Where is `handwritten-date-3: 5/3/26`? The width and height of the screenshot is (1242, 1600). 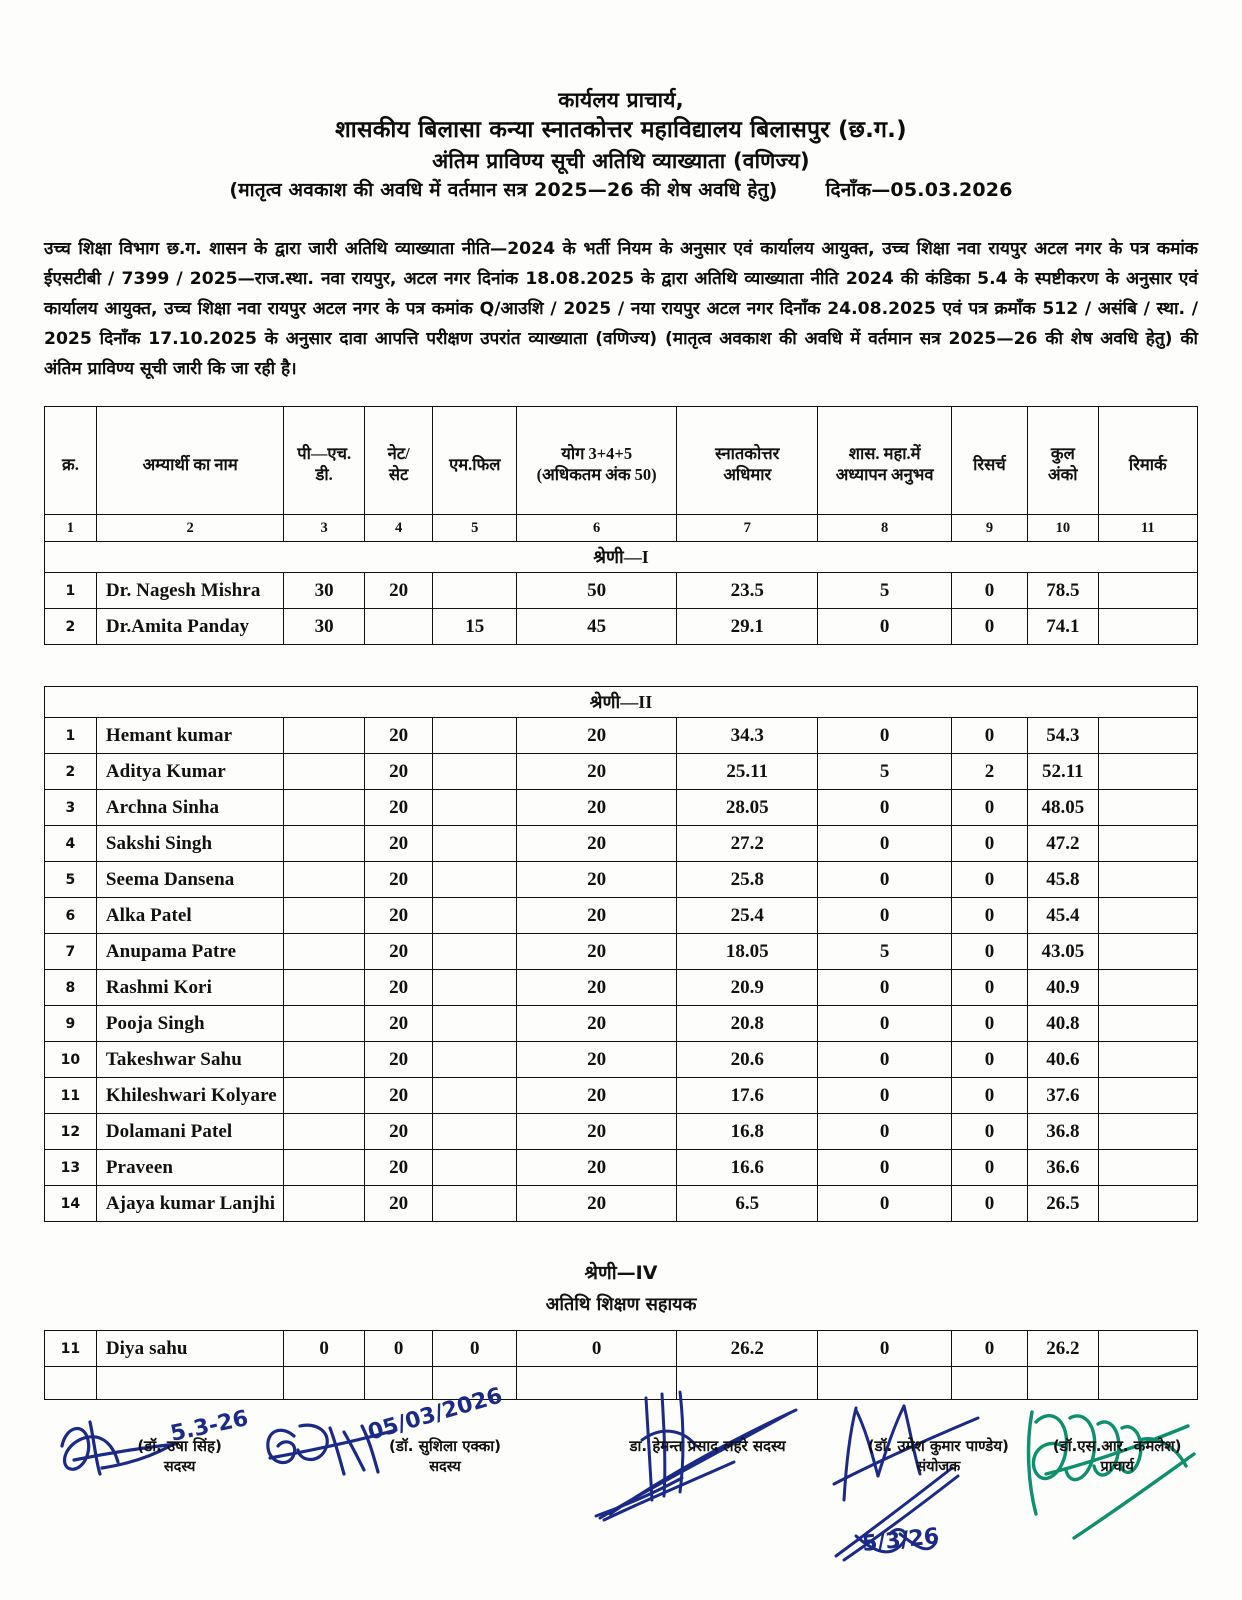 handwritten-date-3: 5/3/26 is located at coordinates (900, 1540).